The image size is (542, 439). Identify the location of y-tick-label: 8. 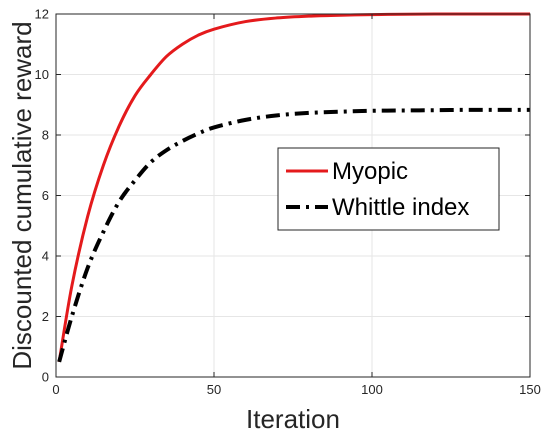
(45, 135).